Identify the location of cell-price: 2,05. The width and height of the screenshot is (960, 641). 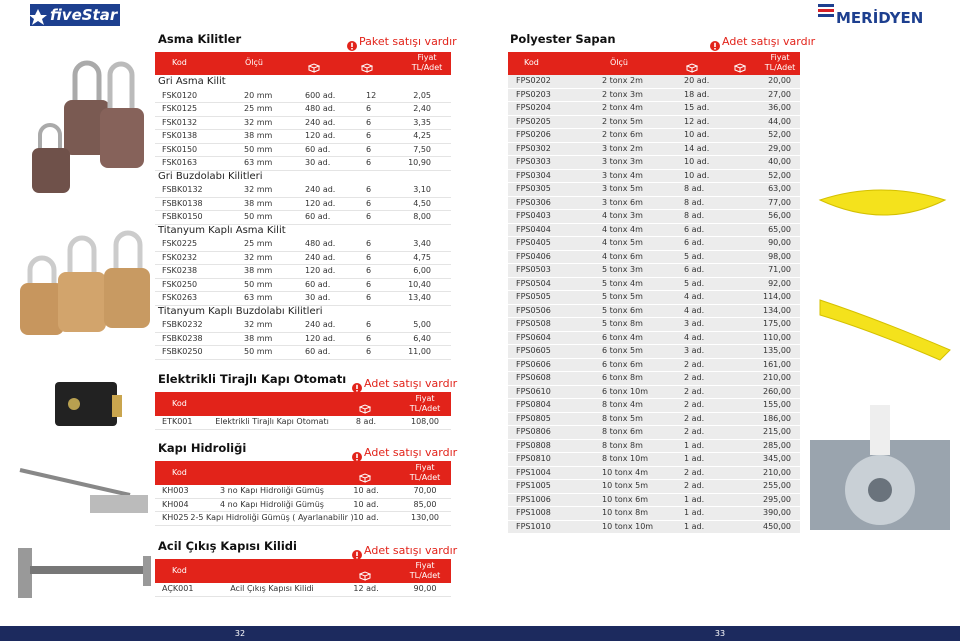
(422, 95).